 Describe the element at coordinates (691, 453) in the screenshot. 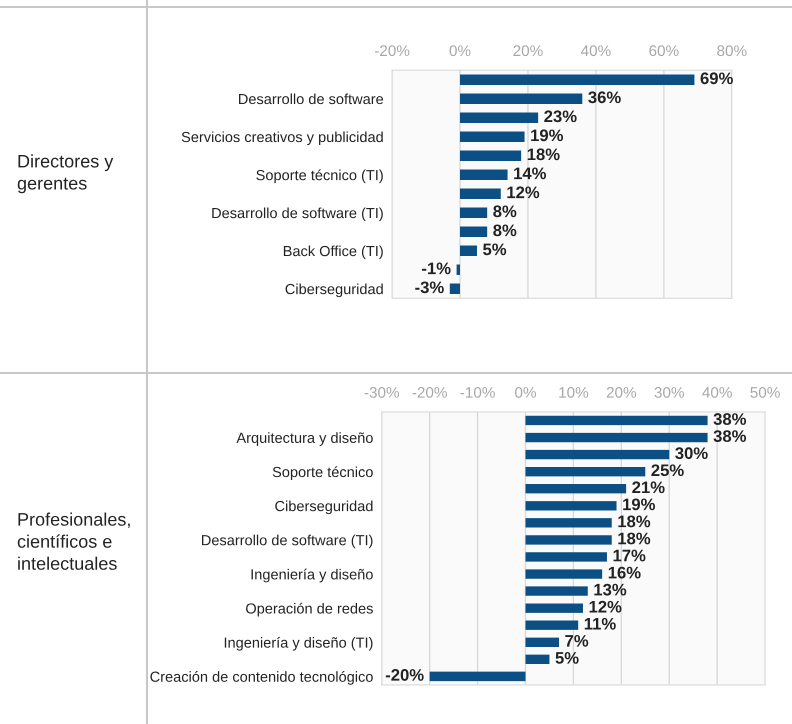

I see `data-label: 30%` at that location.